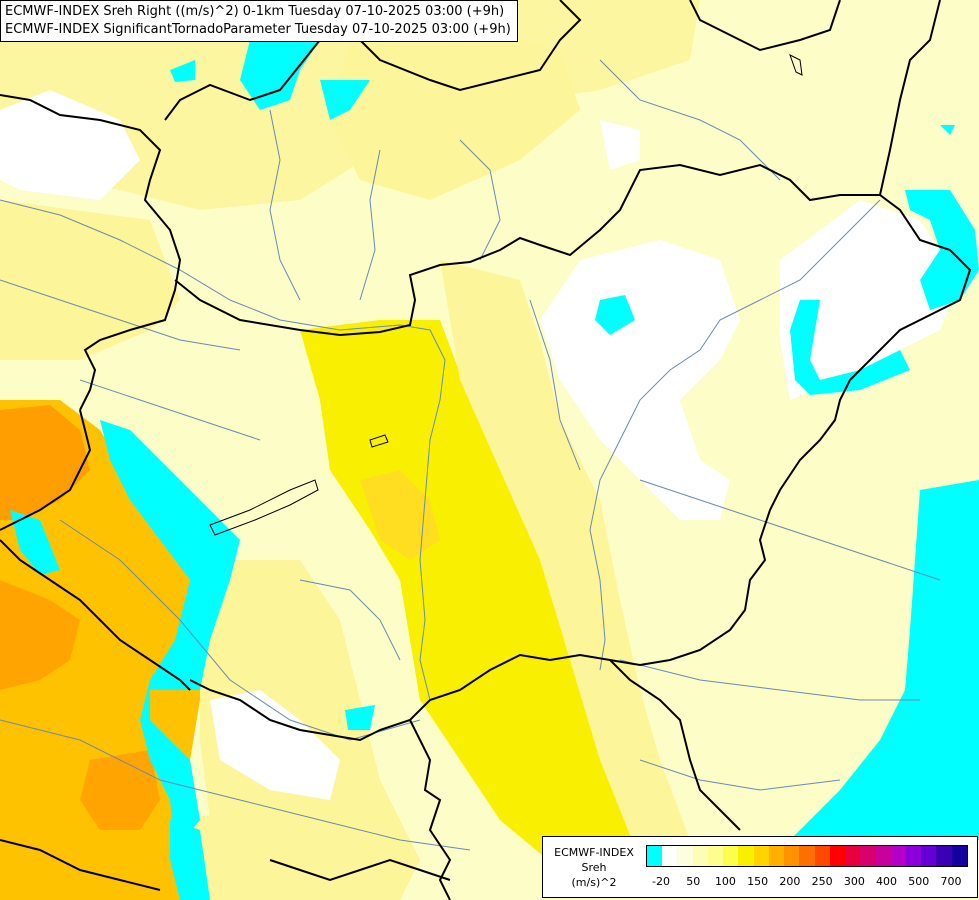 The image size is (979, 900). I want to click on legend-label-line3: (m/s)^2, so click(594, 882).